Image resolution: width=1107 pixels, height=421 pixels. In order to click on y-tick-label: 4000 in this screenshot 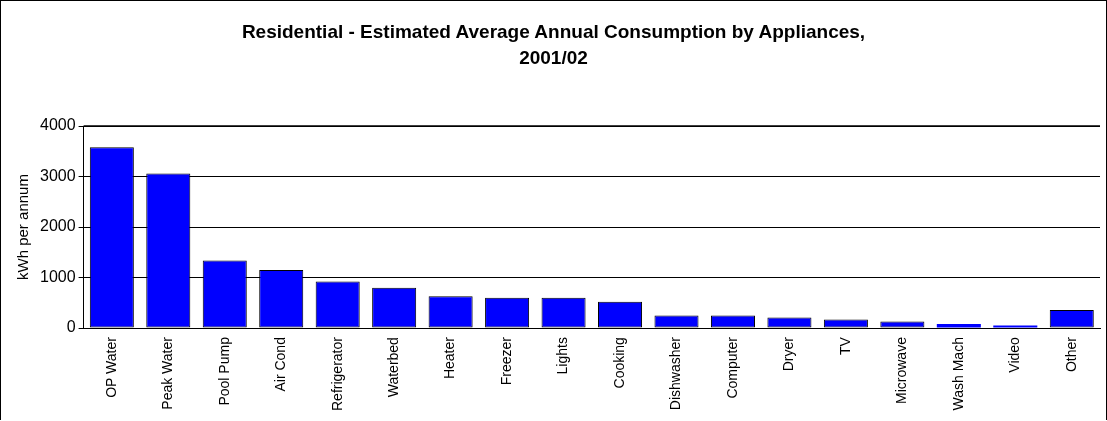, I will do `click(58, 125)`.